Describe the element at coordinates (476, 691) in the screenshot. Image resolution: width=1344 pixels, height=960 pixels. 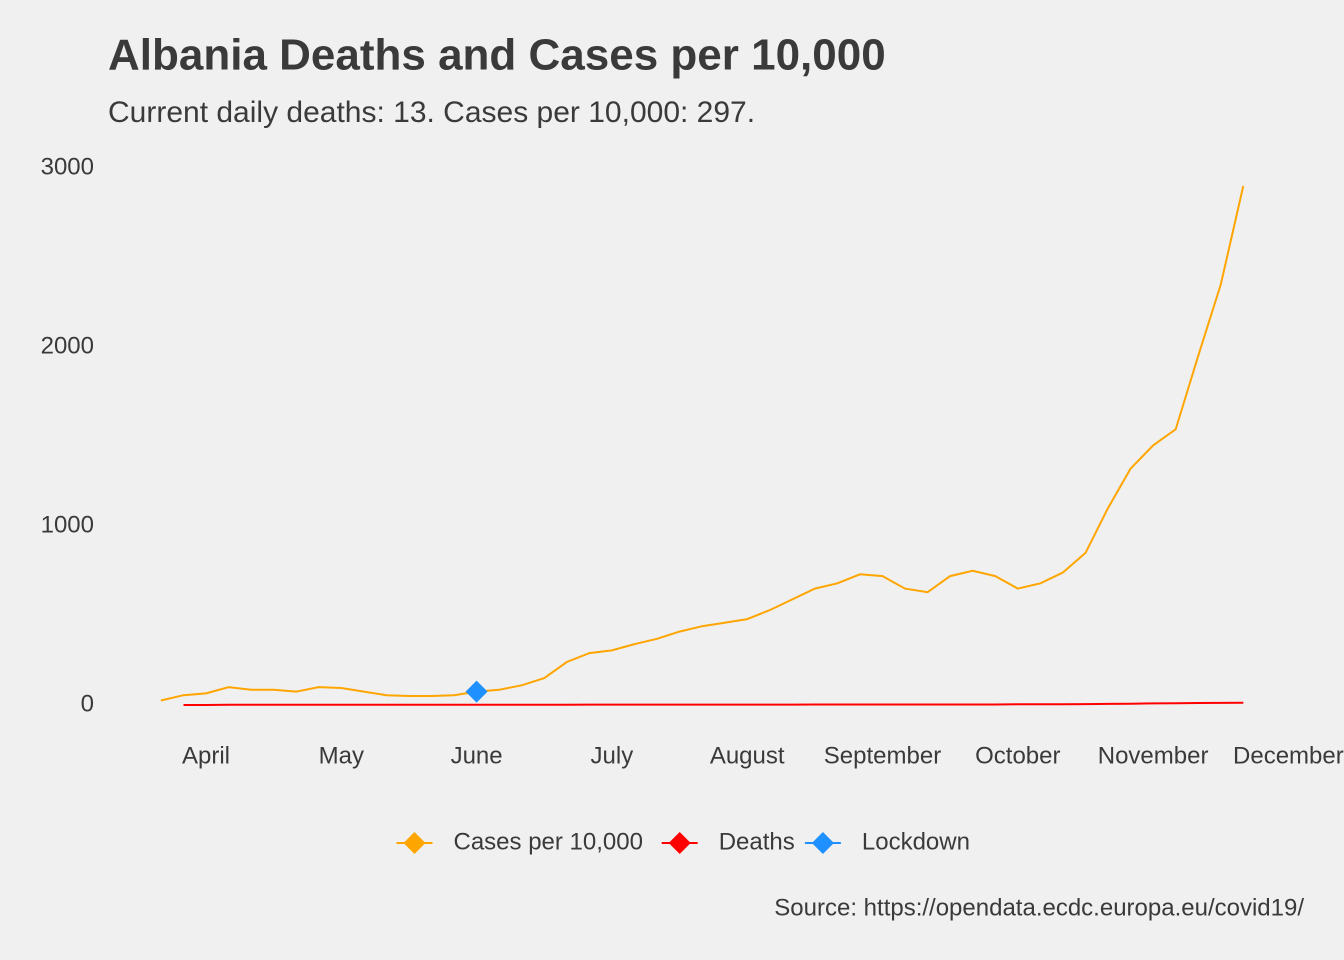
I see `series-point` at that location.